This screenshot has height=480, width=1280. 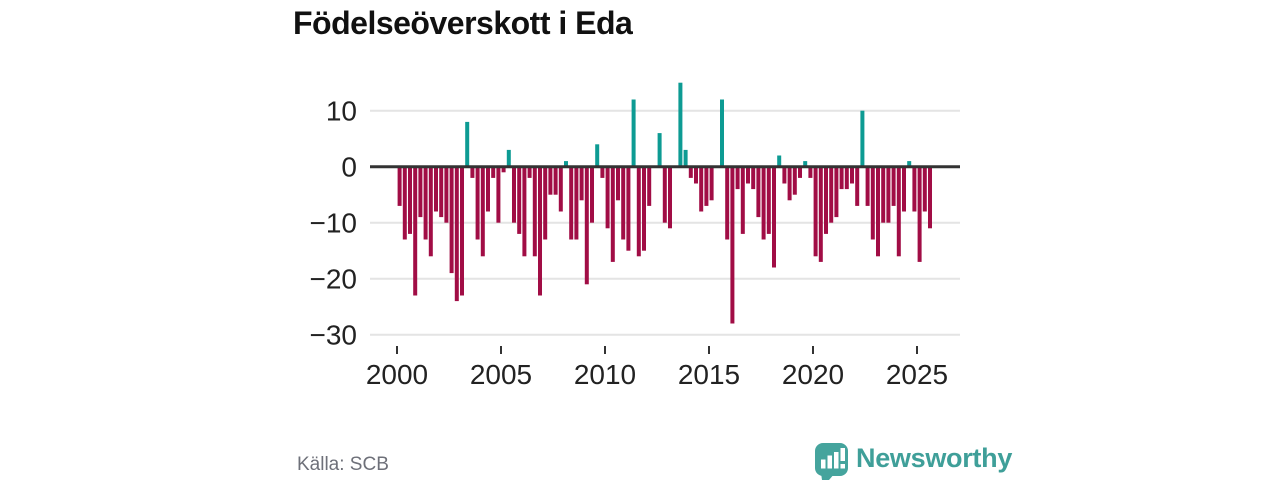 I want to click on bar-2004q1, so click(x=482, y=211).